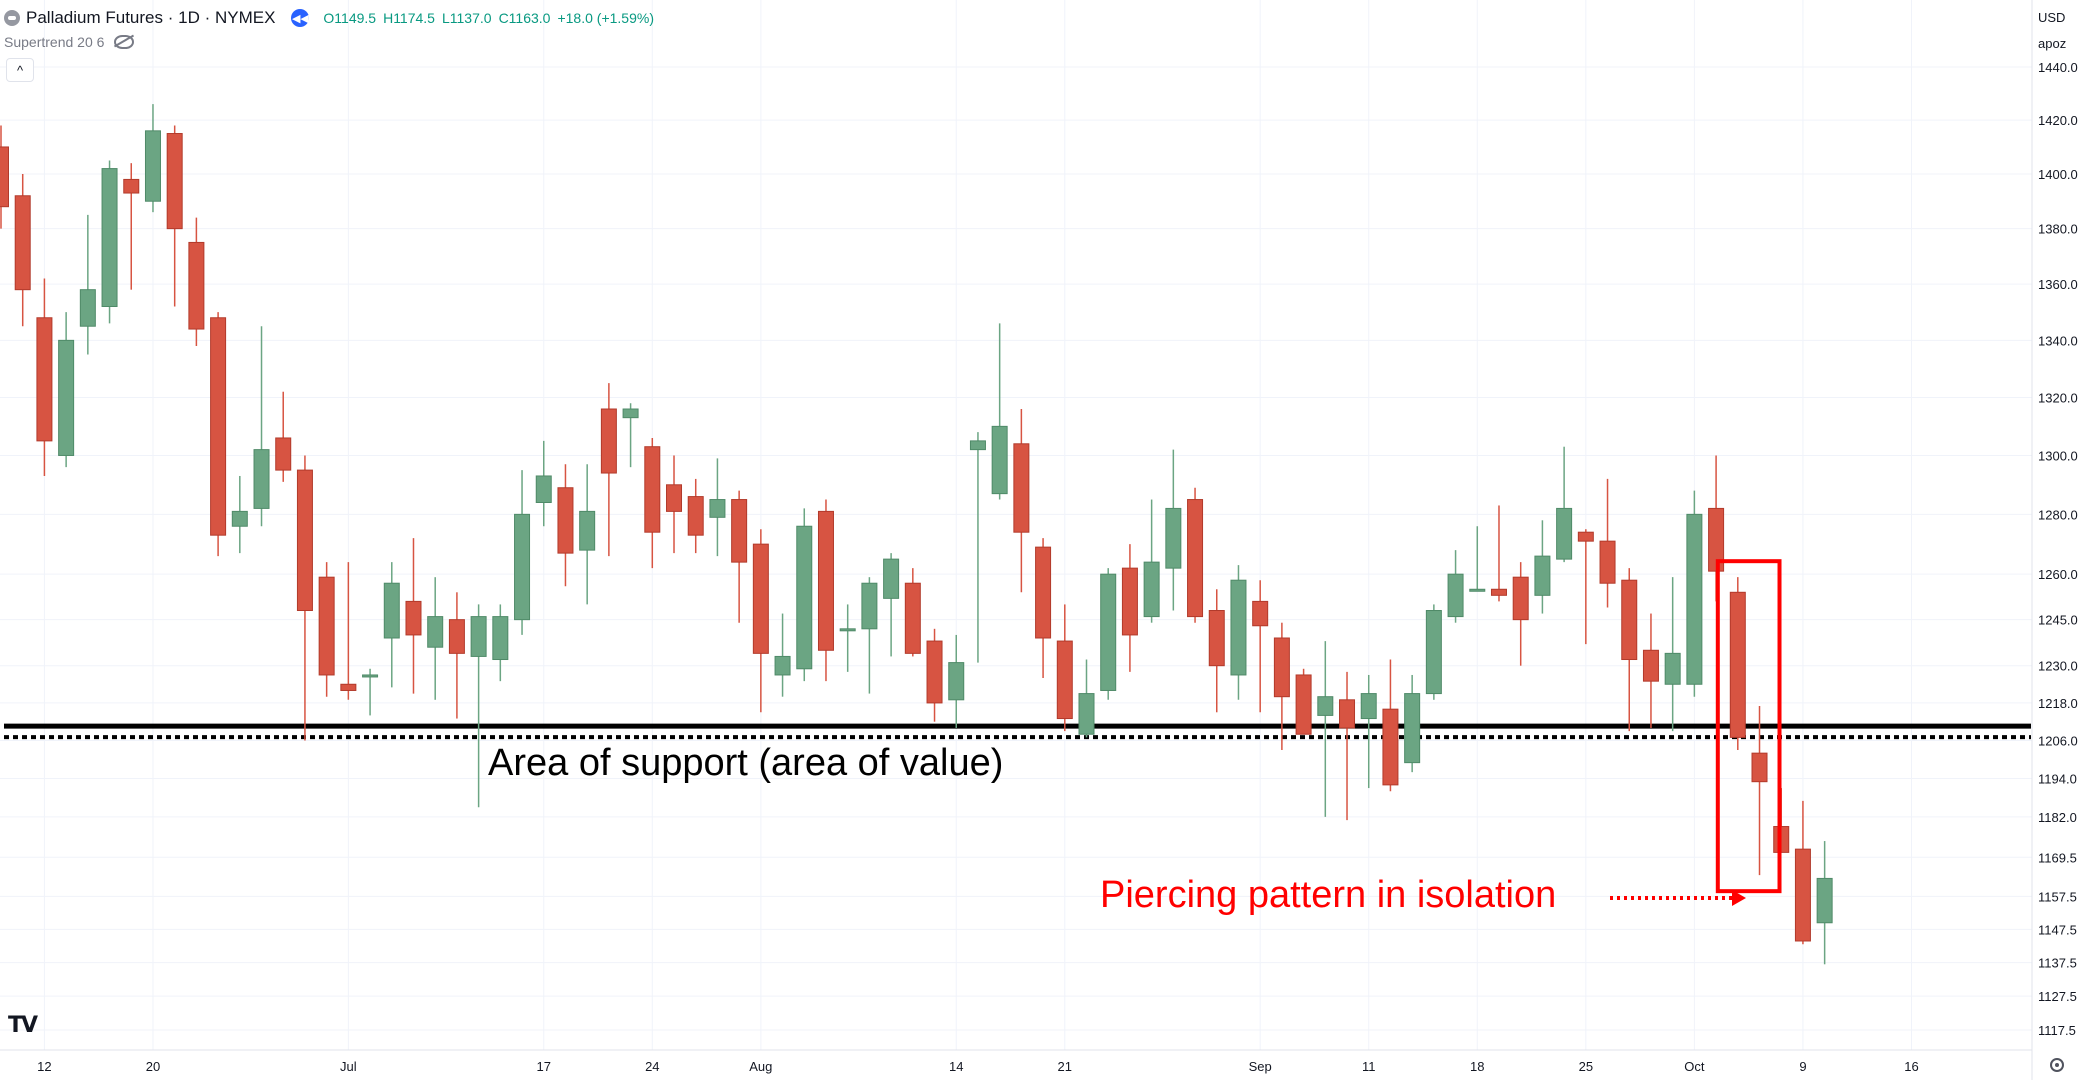  I want to click on gear-icon, so click(2057, 1065).